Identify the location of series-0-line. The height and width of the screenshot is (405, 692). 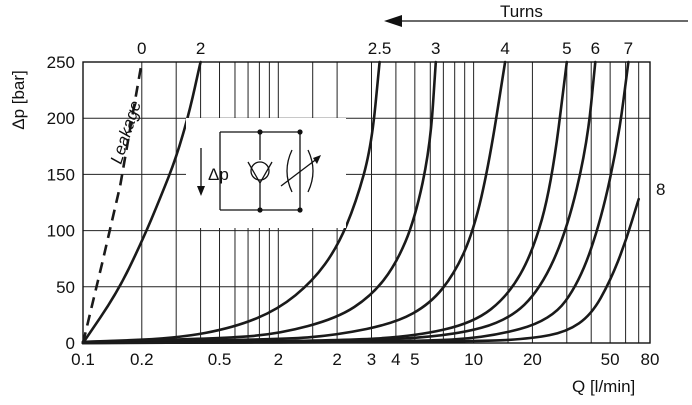
(141, 202).